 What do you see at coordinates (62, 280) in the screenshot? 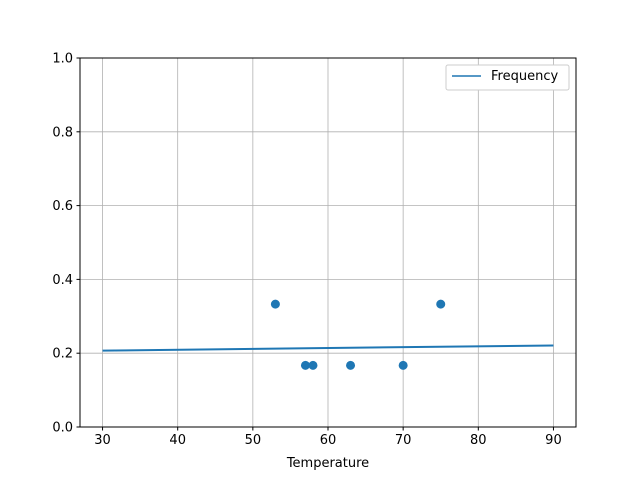
I see `y-tick-label: 0.4` at bounding box center [62, 280].